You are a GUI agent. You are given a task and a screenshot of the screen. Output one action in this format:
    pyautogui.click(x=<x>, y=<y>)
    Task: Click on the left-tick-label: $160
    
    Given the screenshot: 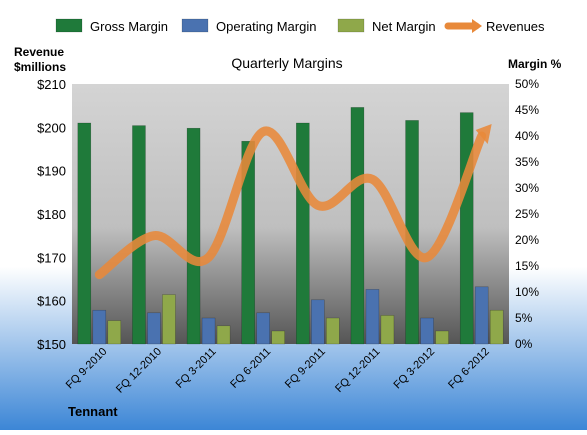 What is the action you would take?
    pyautogui.click(x=51, y=301)
    